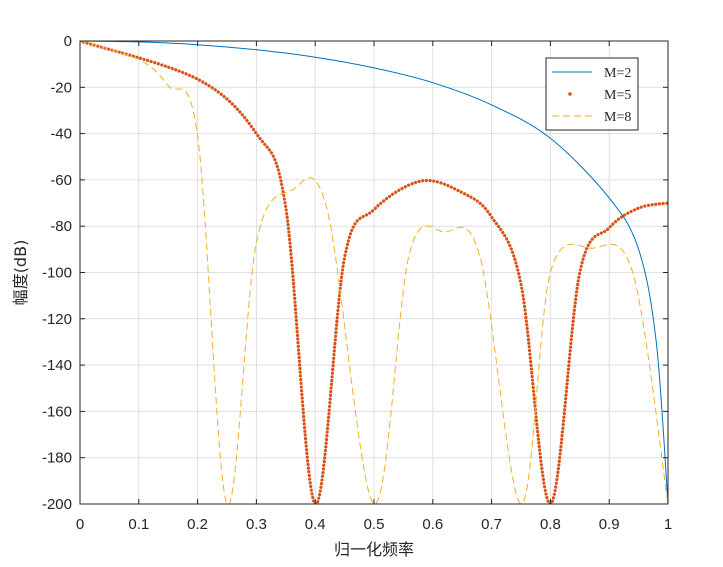 The width and height of the screenshot is (723, 567). Describe the element at coordinates (57, 319) in the screenshot. I see `y-tick-label: -120` at that location.